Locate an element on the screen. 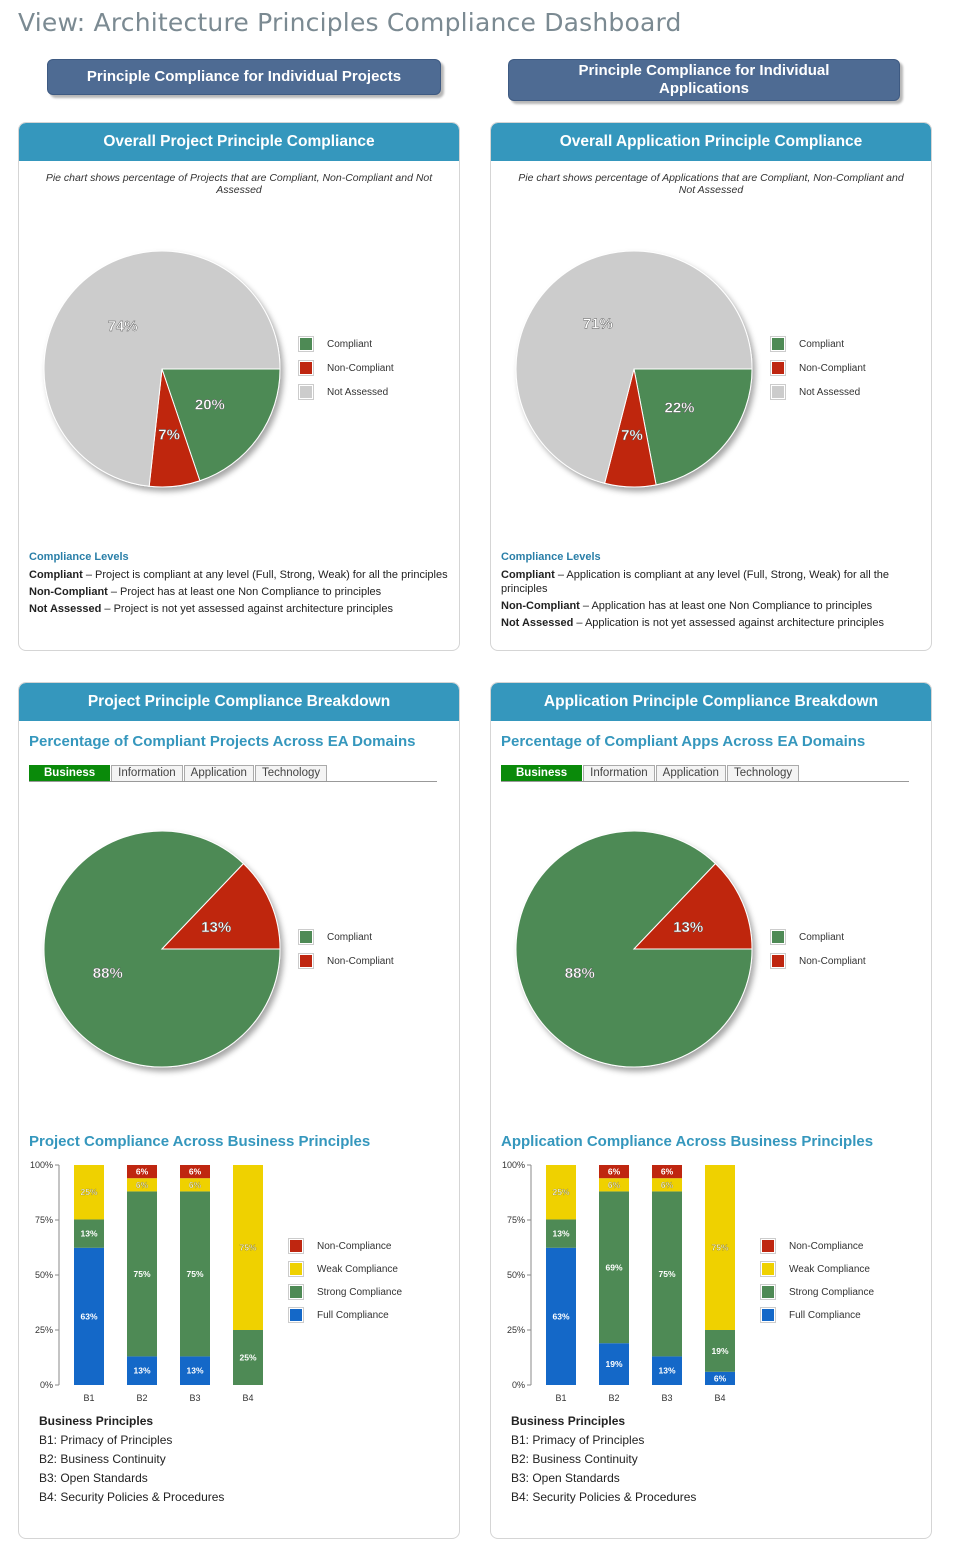 The height and width of the screenshot is (1549, 953). x-tick-label: B4 is located at coordinates (247, 1398).